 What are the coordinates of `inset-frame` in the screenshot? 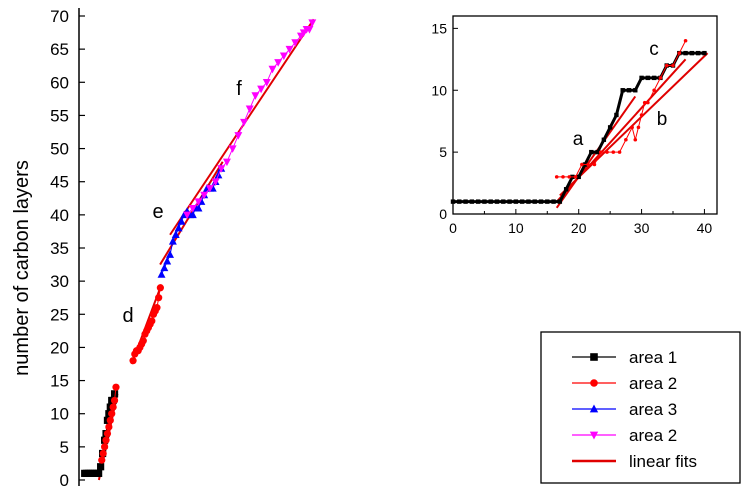 It's located at (585, 115).